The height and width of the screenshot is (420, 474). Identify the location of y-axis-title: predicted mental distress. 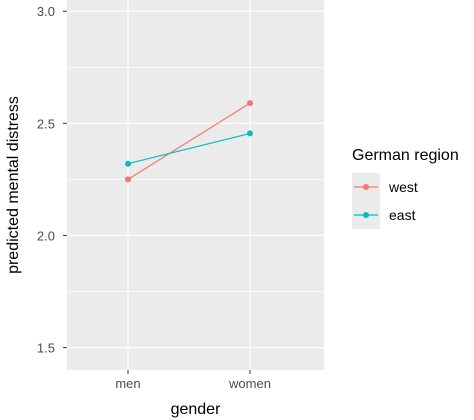
(13, 185).